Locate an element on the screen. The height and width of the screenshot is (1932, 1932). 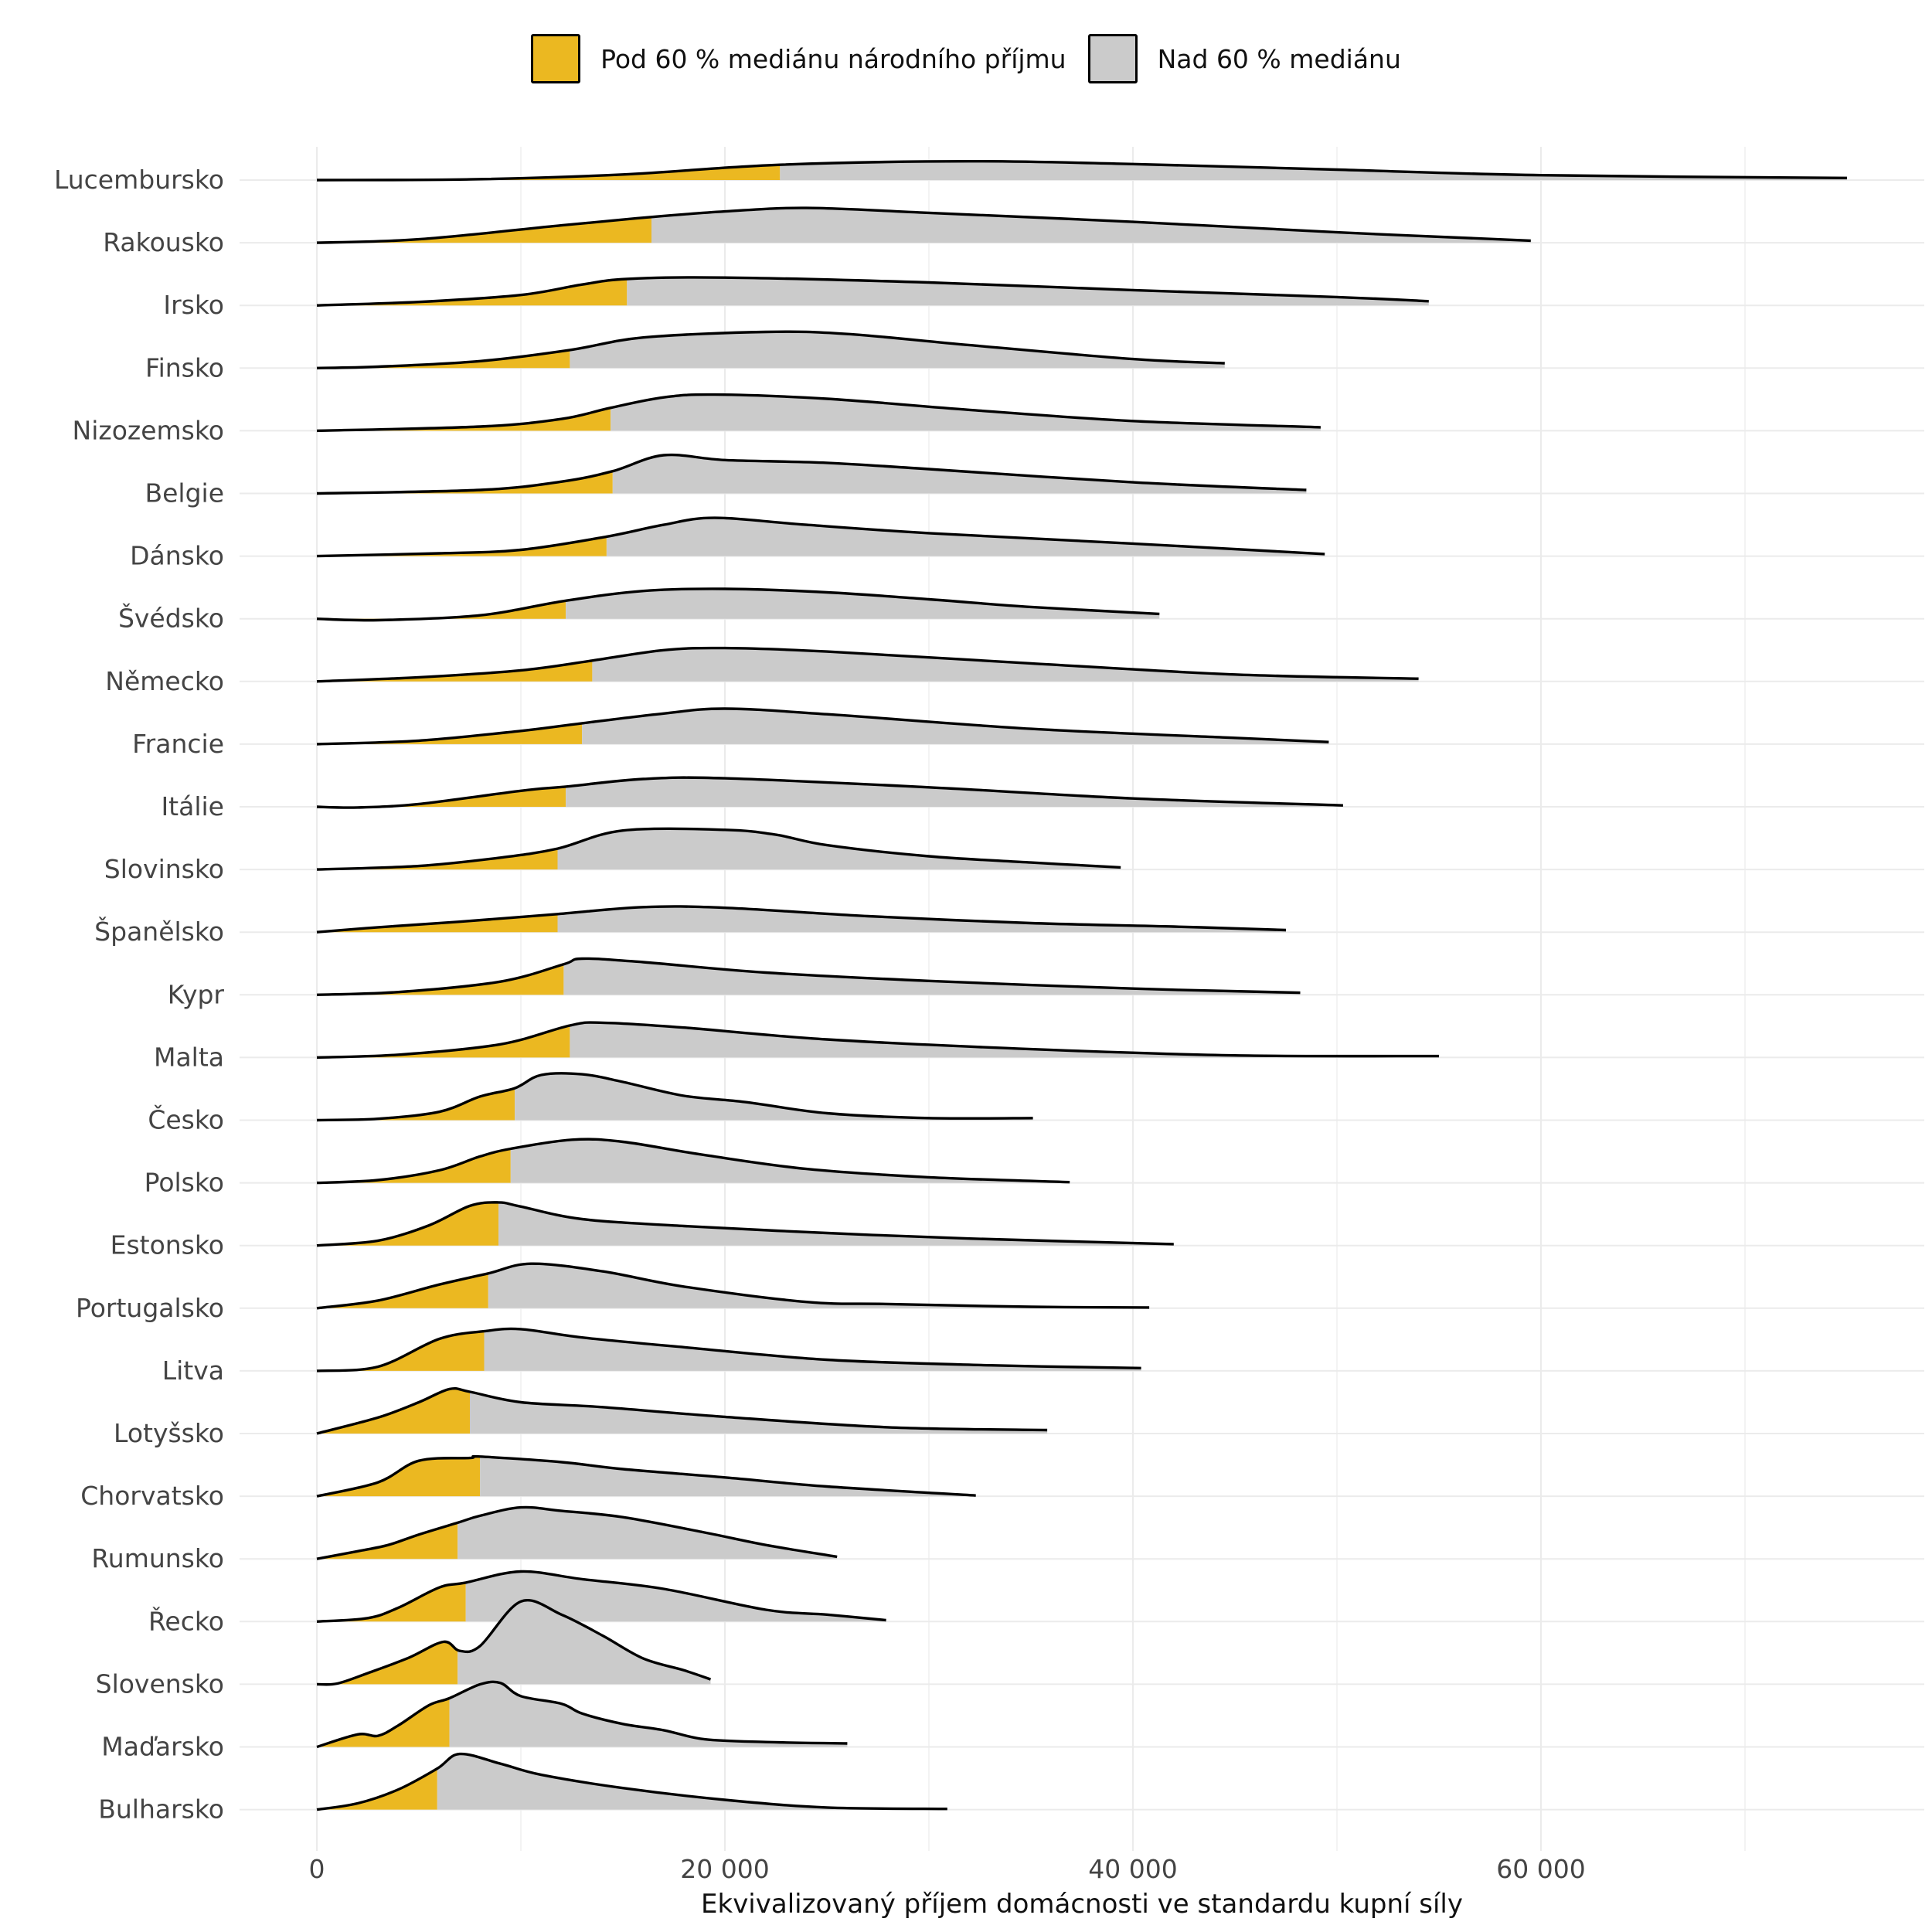
y-axis-label: Itálie is located at coordinates (192, 806).